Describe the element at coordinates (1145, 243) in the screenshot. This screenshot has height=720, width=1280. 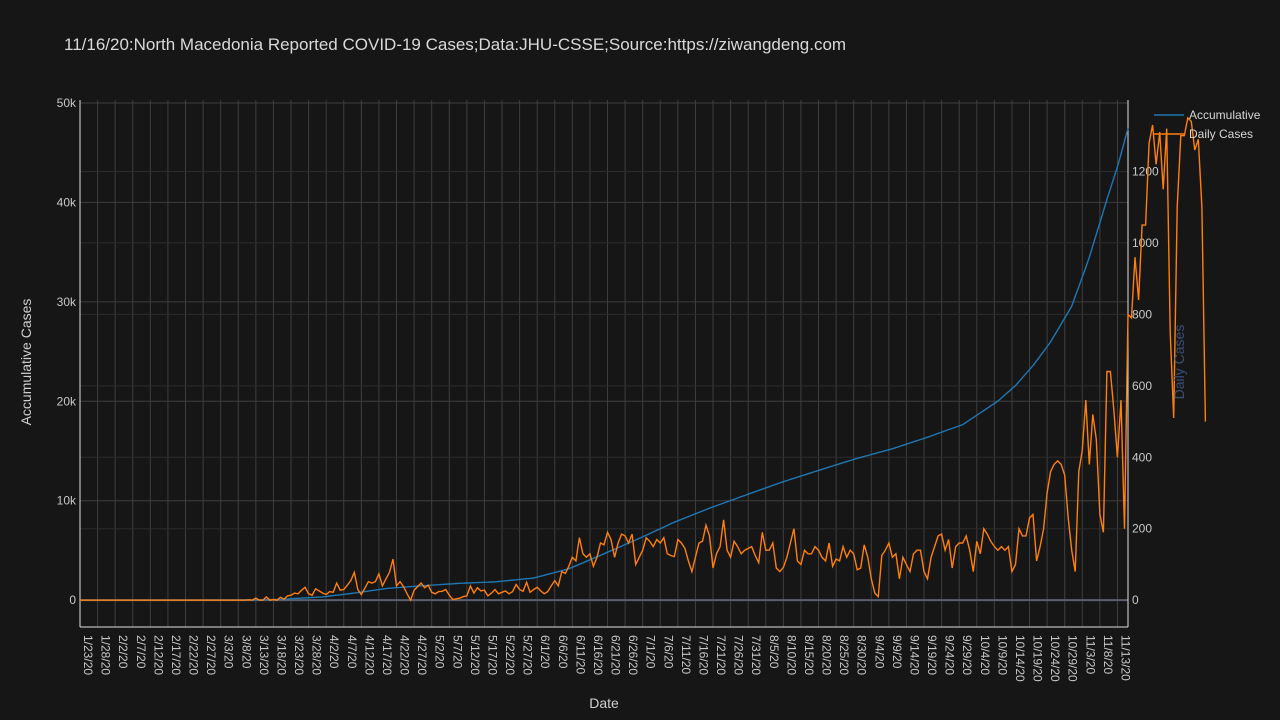
I see `y2-tick-label: 1000` at that location.